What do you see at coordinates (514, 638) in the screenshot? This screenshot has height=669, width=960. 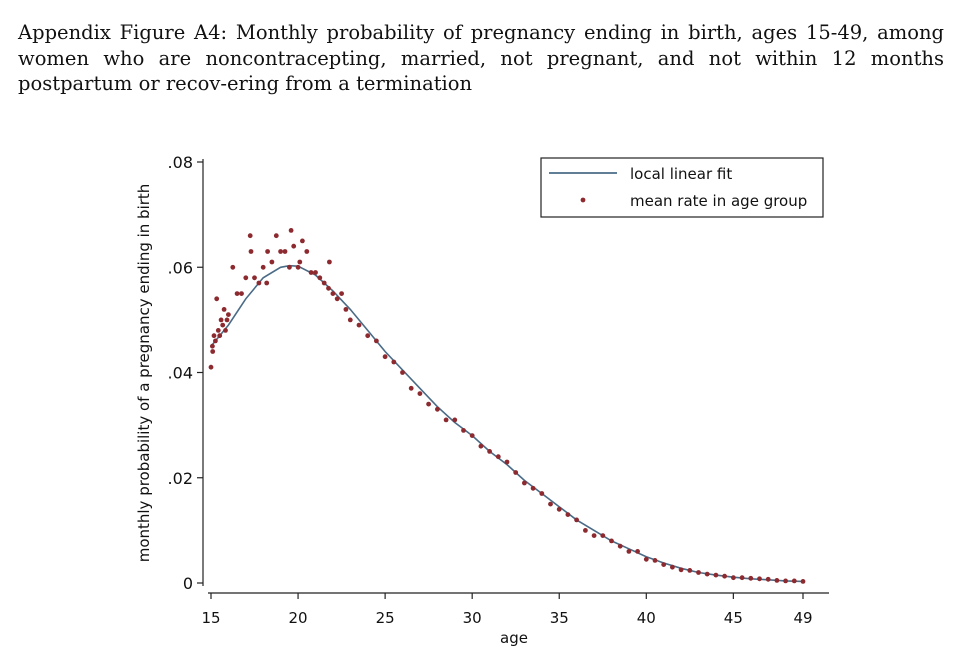 I see `x-axis-title: age` at bounding box center [514, 638].